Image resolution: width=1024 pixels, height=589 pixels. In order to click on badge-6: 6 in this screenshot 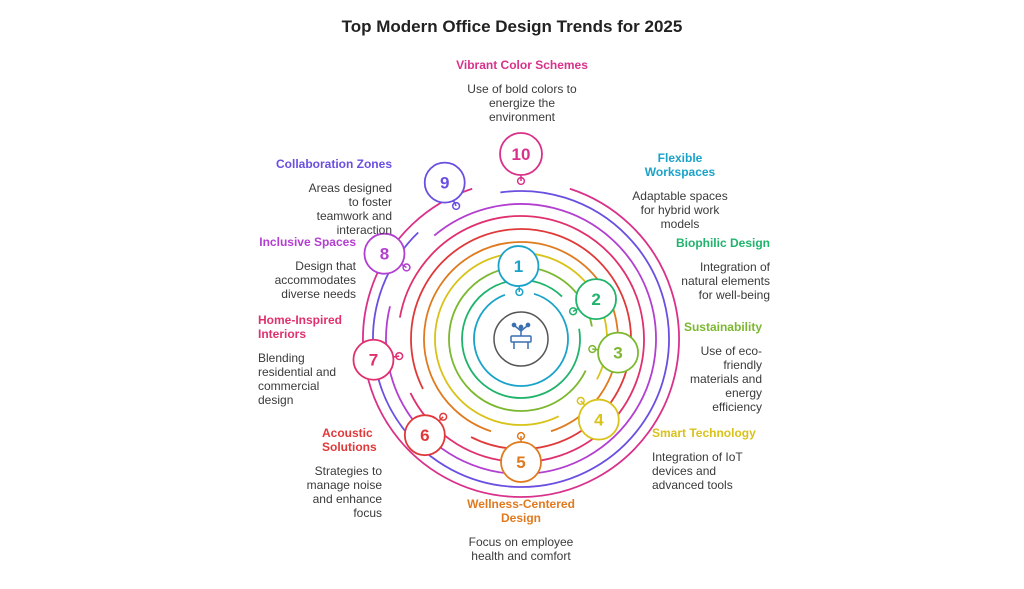, I will do `click(424, 435)`.